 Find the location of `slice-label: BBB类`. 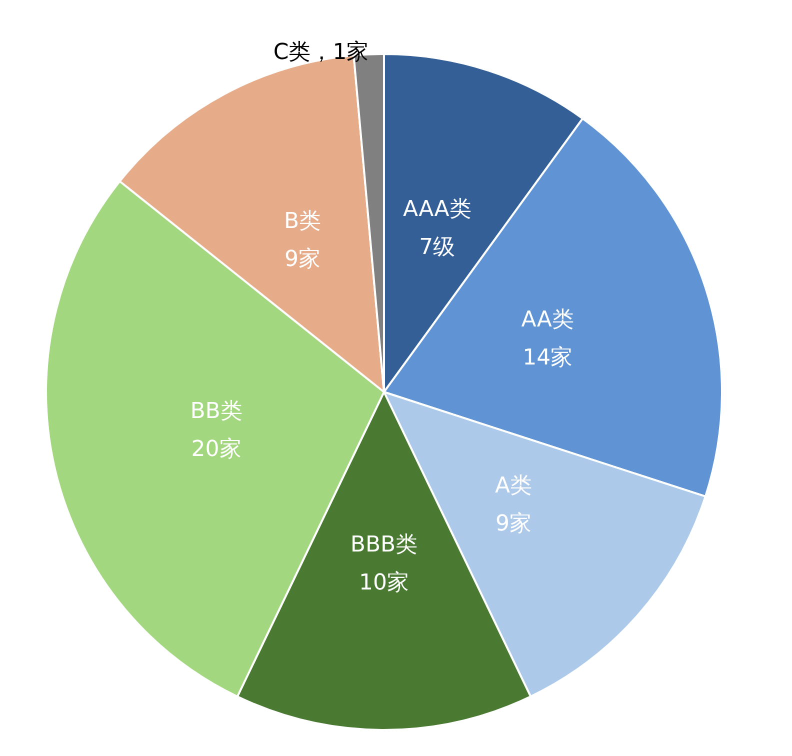

slice-label: BBB类 is located at coordinates (384, 545).